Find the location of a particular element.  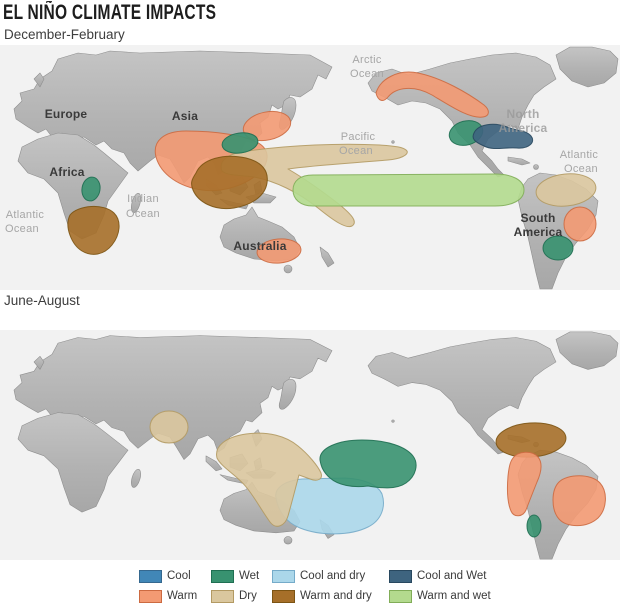

legend-swatch-warmwet is located at coordinates (400, 596).